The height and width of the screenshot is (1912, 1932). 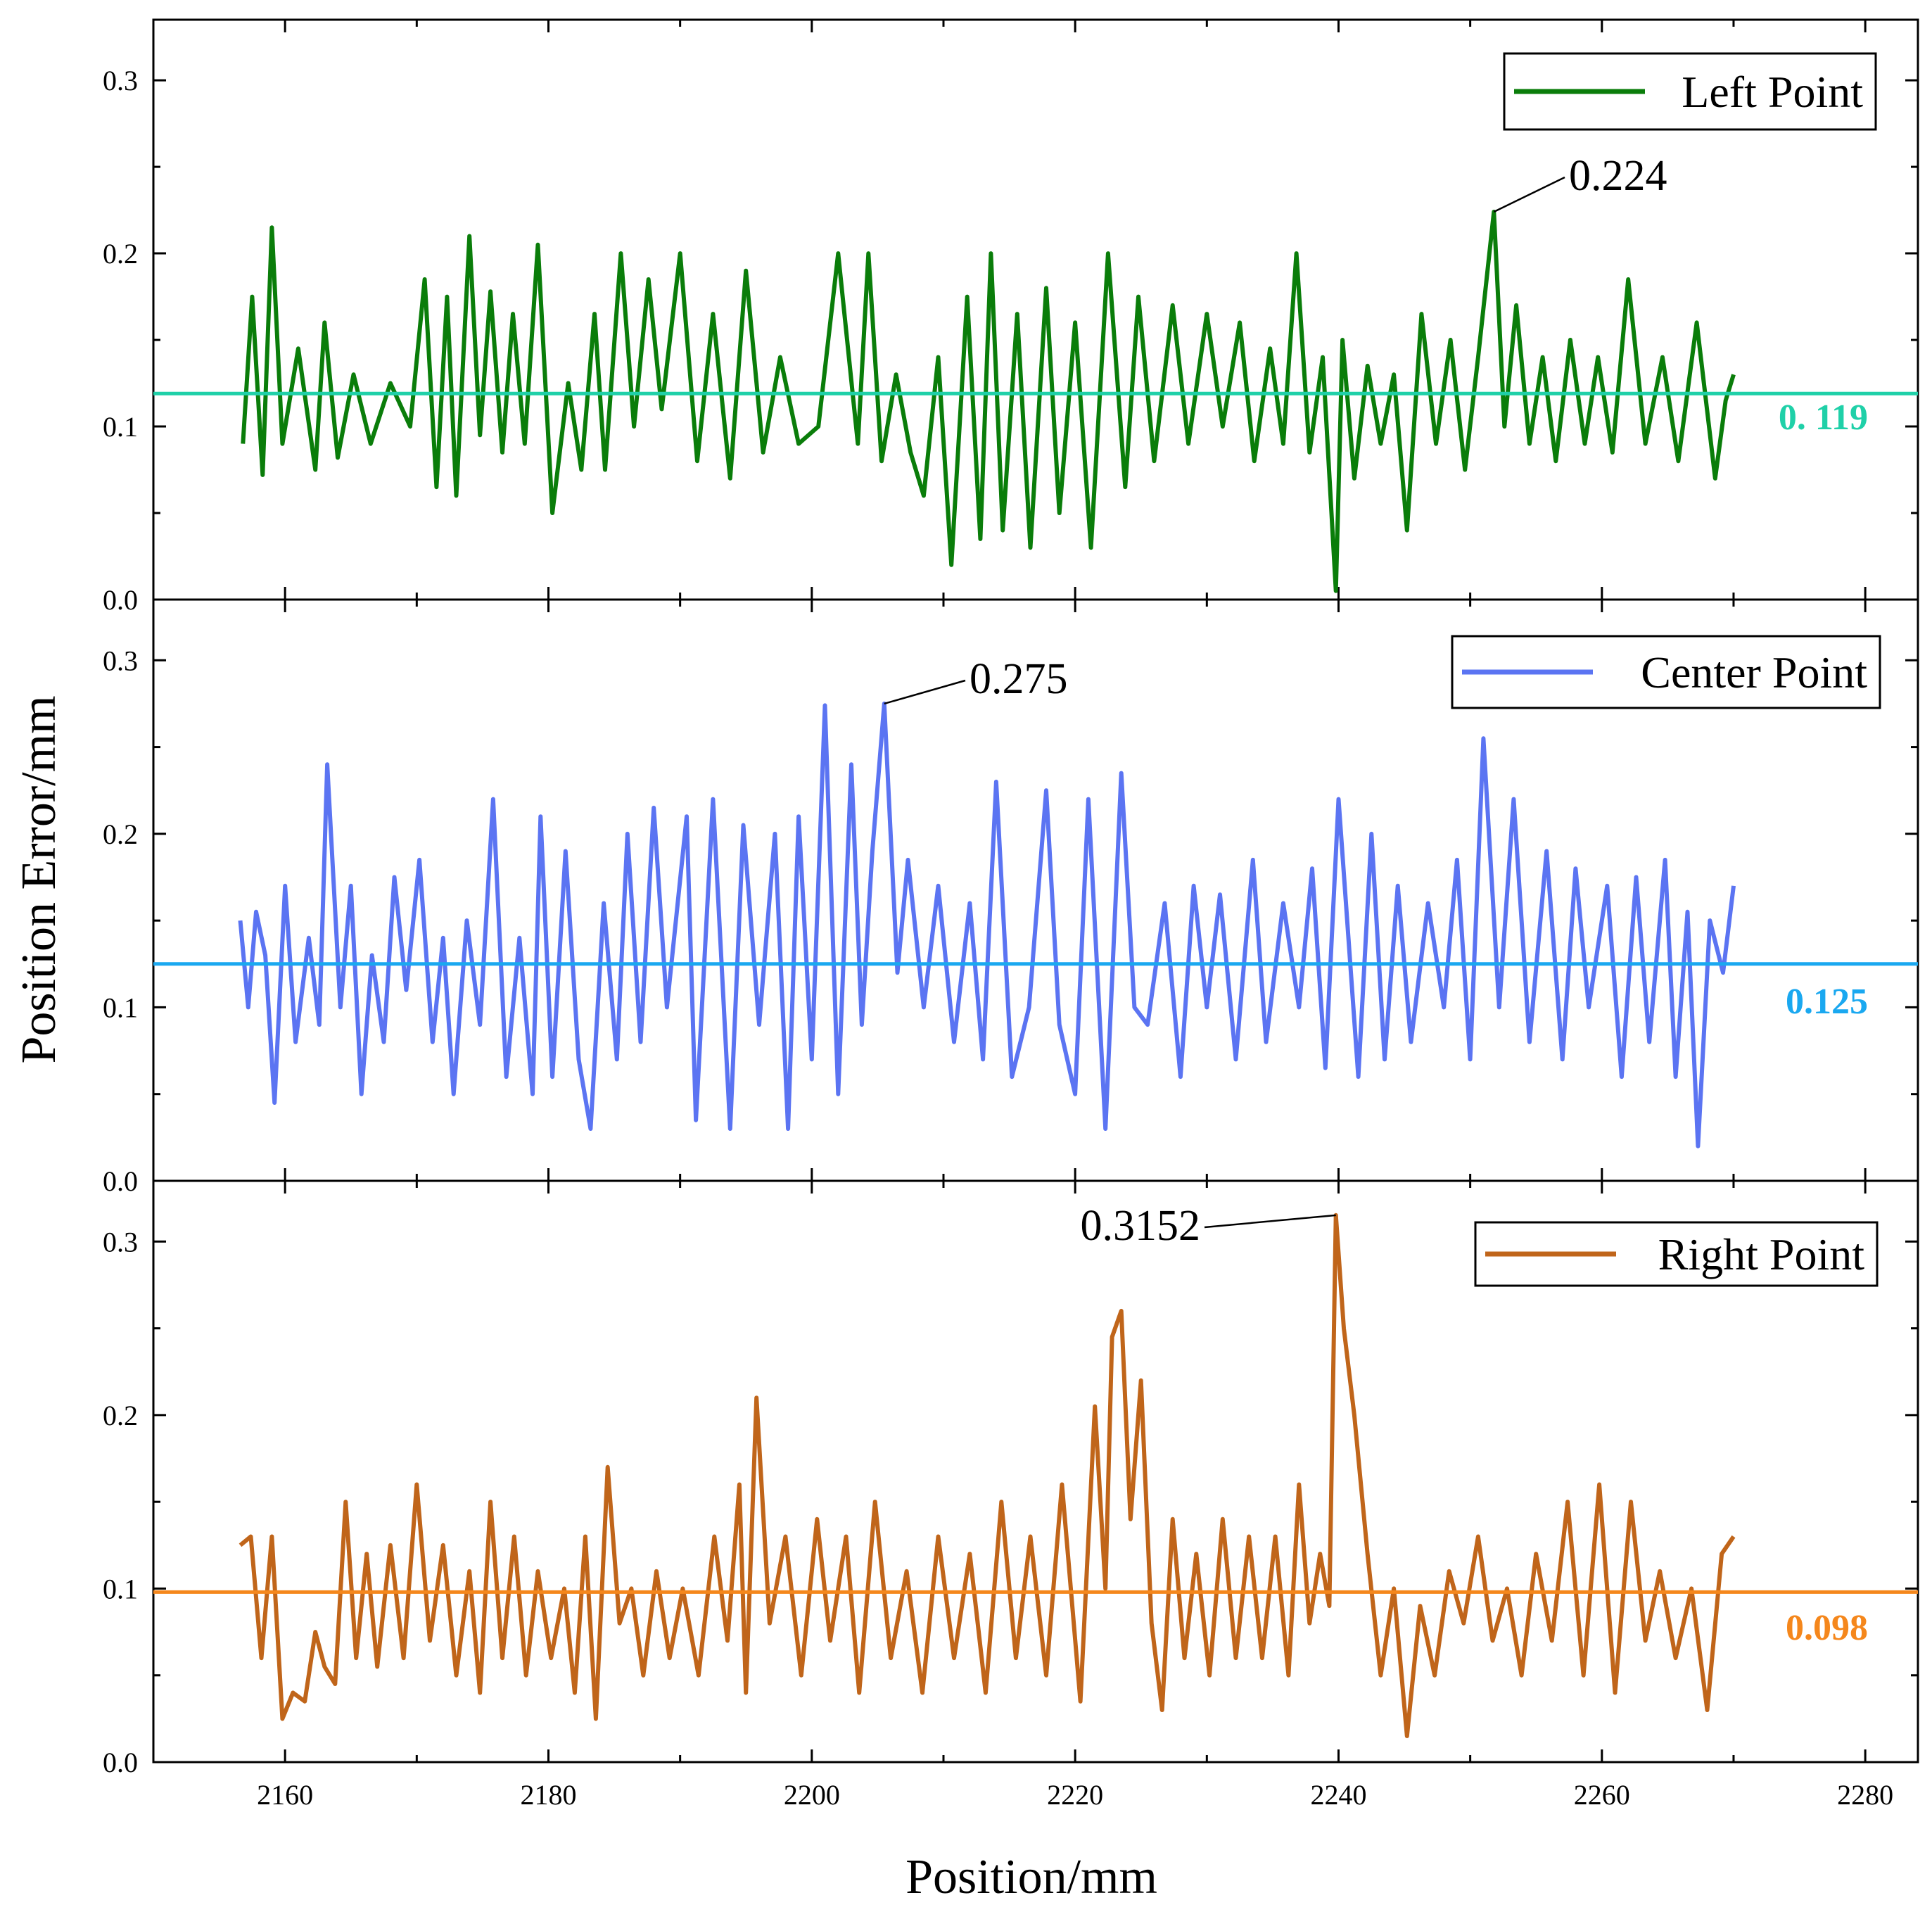 I want to click on x-tick-label: 2200, so click(x=812, y=1795).